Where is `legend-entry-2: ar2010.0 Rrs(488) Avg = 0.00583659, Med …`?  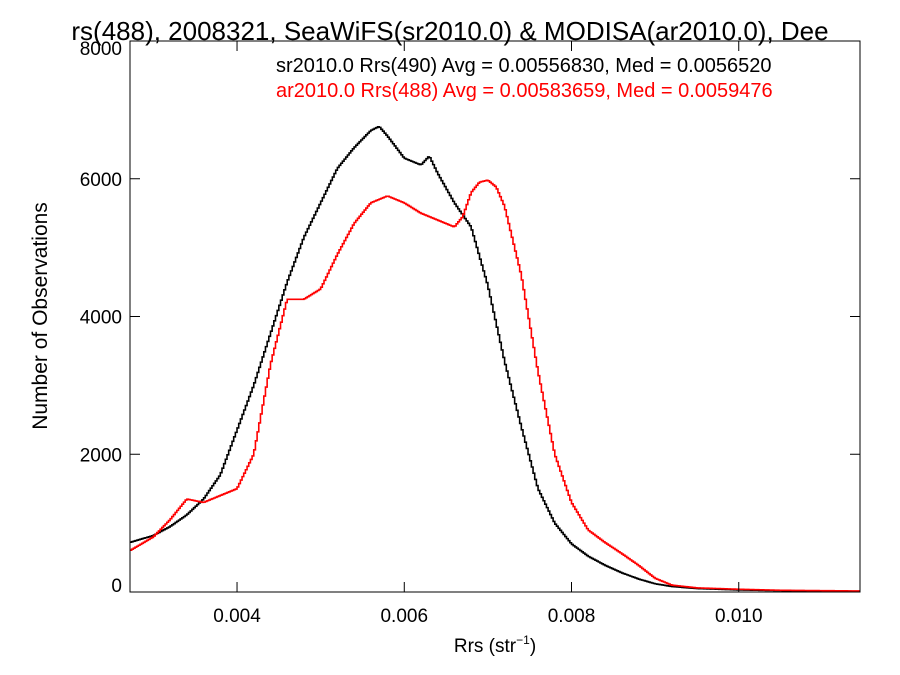 legend-entry-2: ar2010.0 Rrs(488) Avg = 0.00583659, Med … is located at coordinates (524, 91).